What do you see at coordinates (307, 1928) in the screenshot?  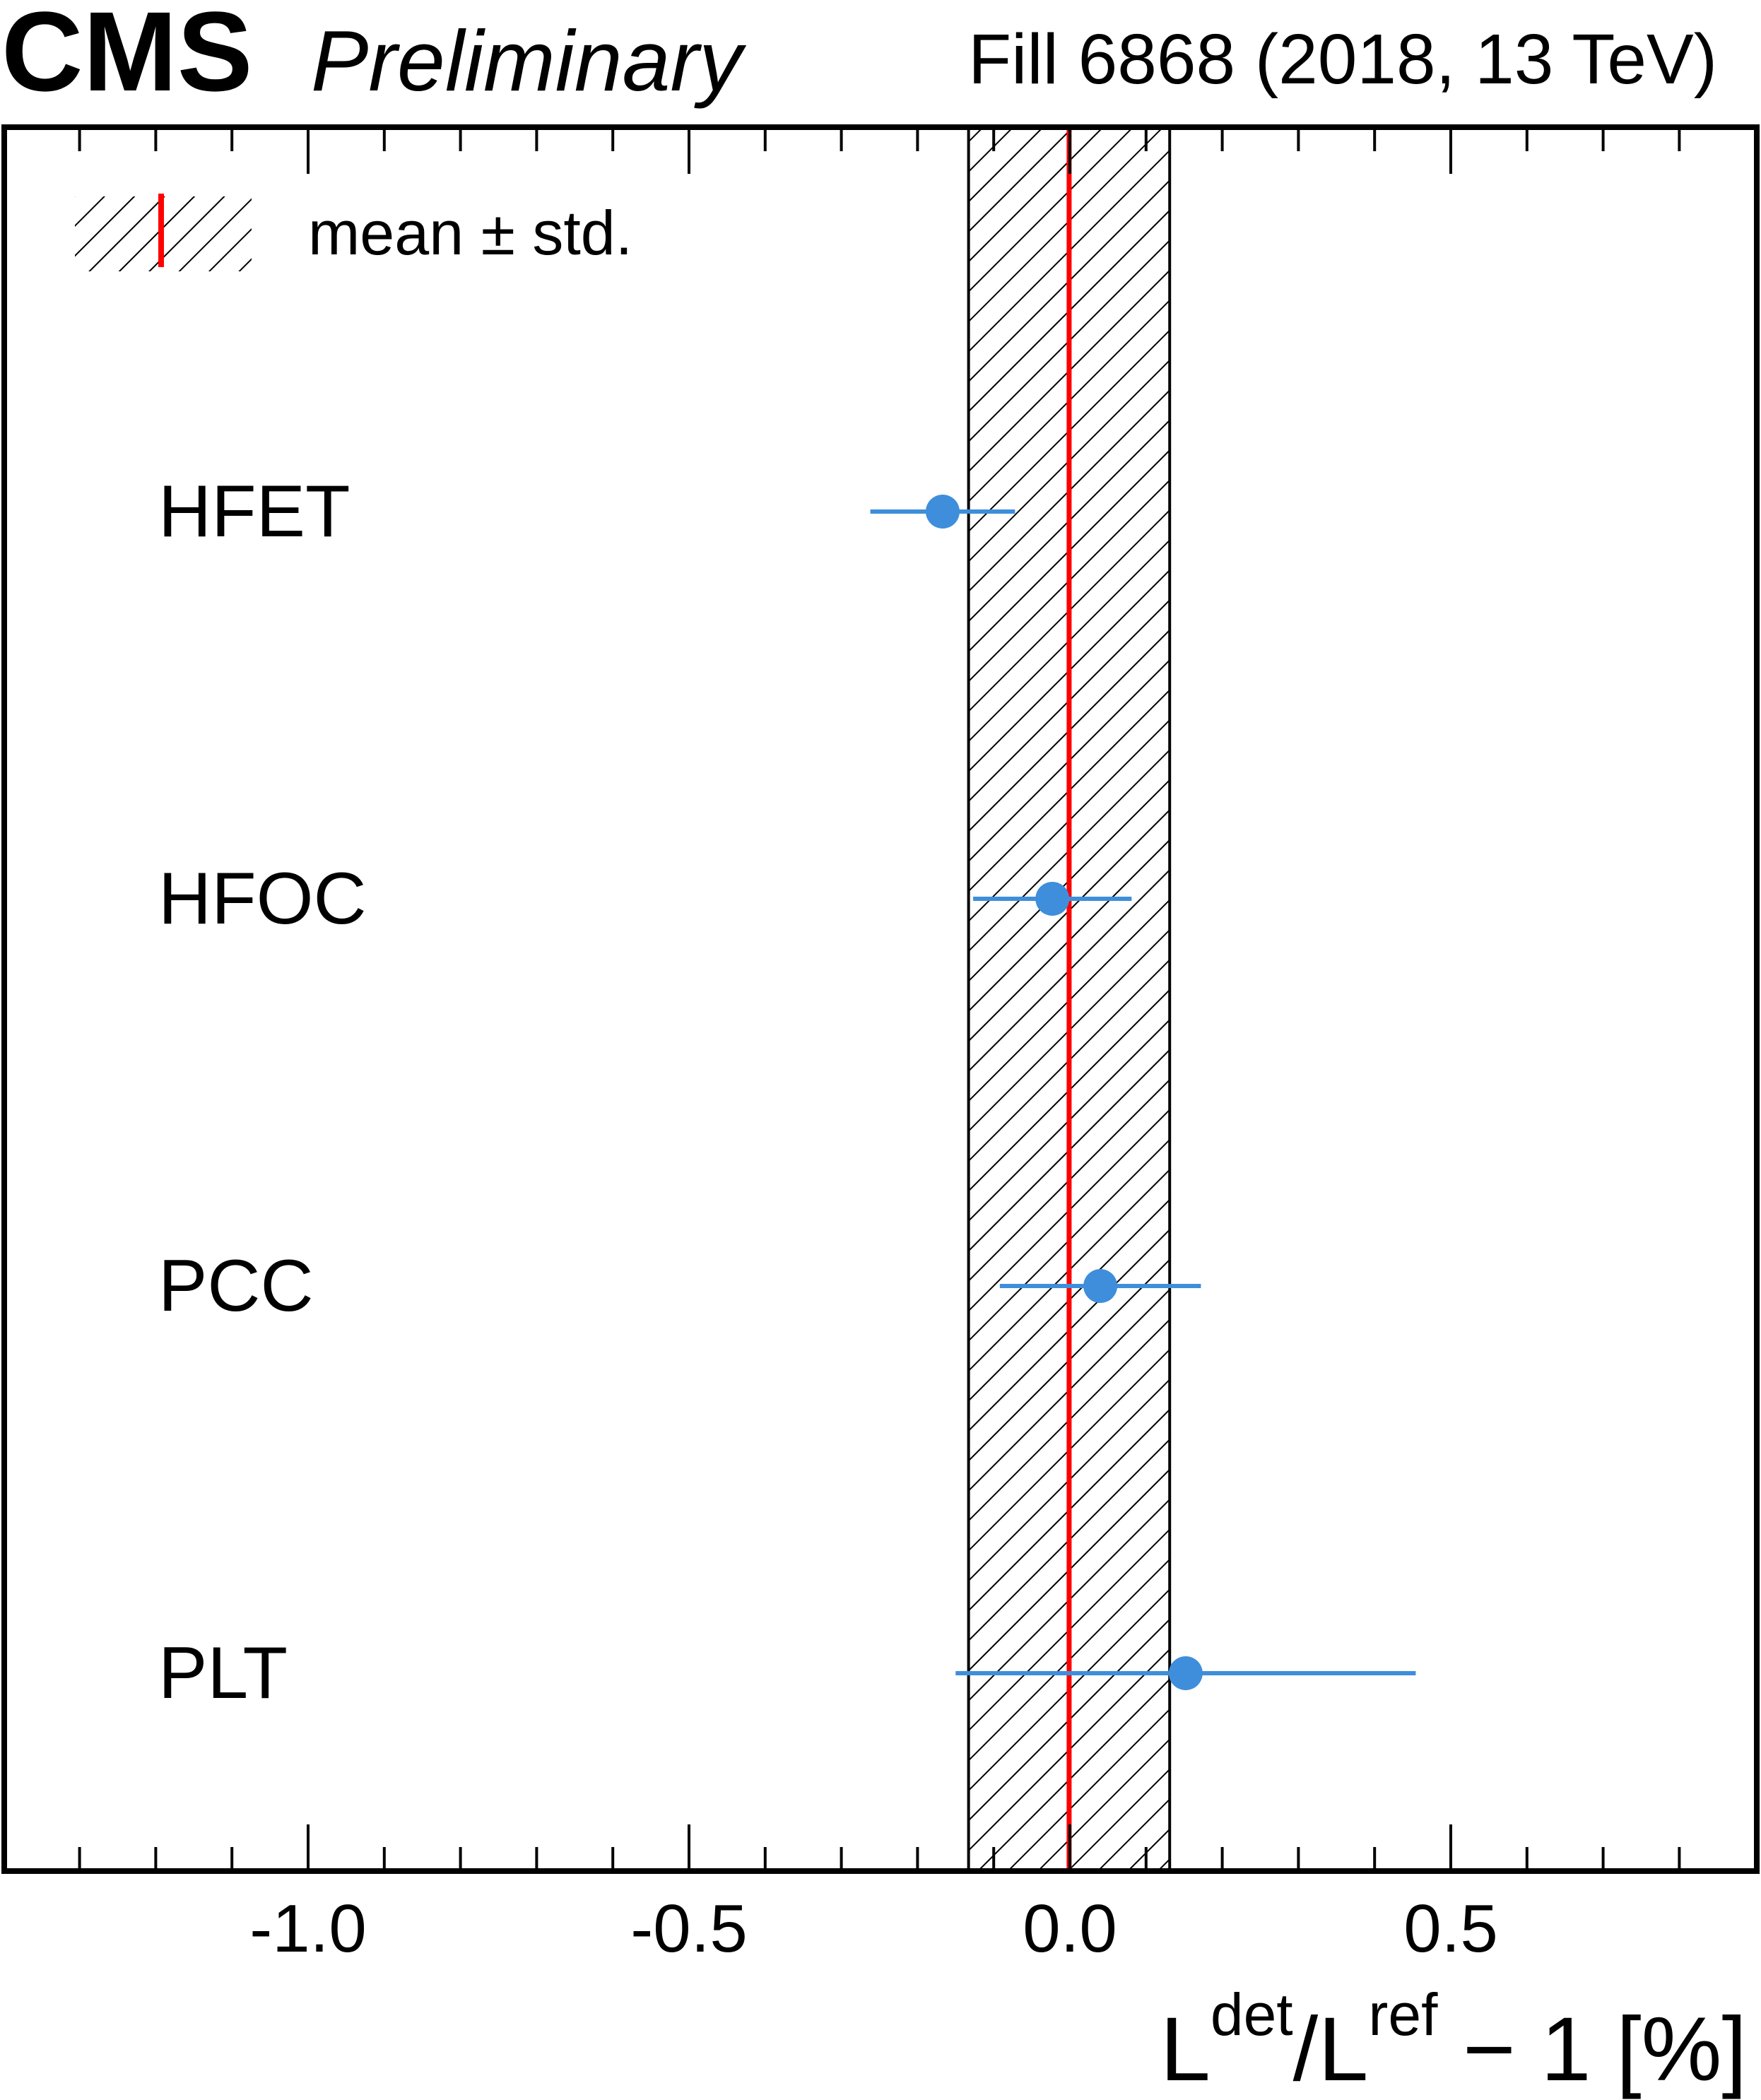 I see `x-tick-label: -1.0` at bounding box center [307, 1928].